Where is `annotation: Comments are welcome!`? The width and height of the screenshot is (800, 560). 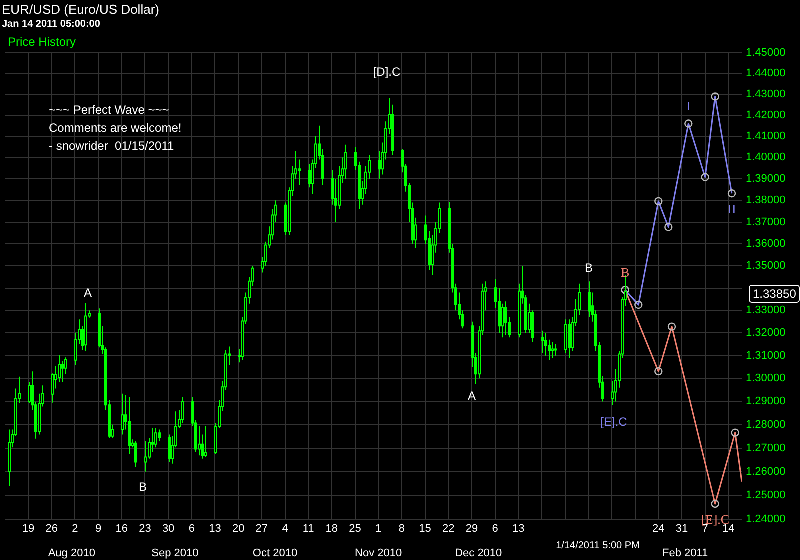 annotation: Comments are welcome! is located at coordinates (115, 128).